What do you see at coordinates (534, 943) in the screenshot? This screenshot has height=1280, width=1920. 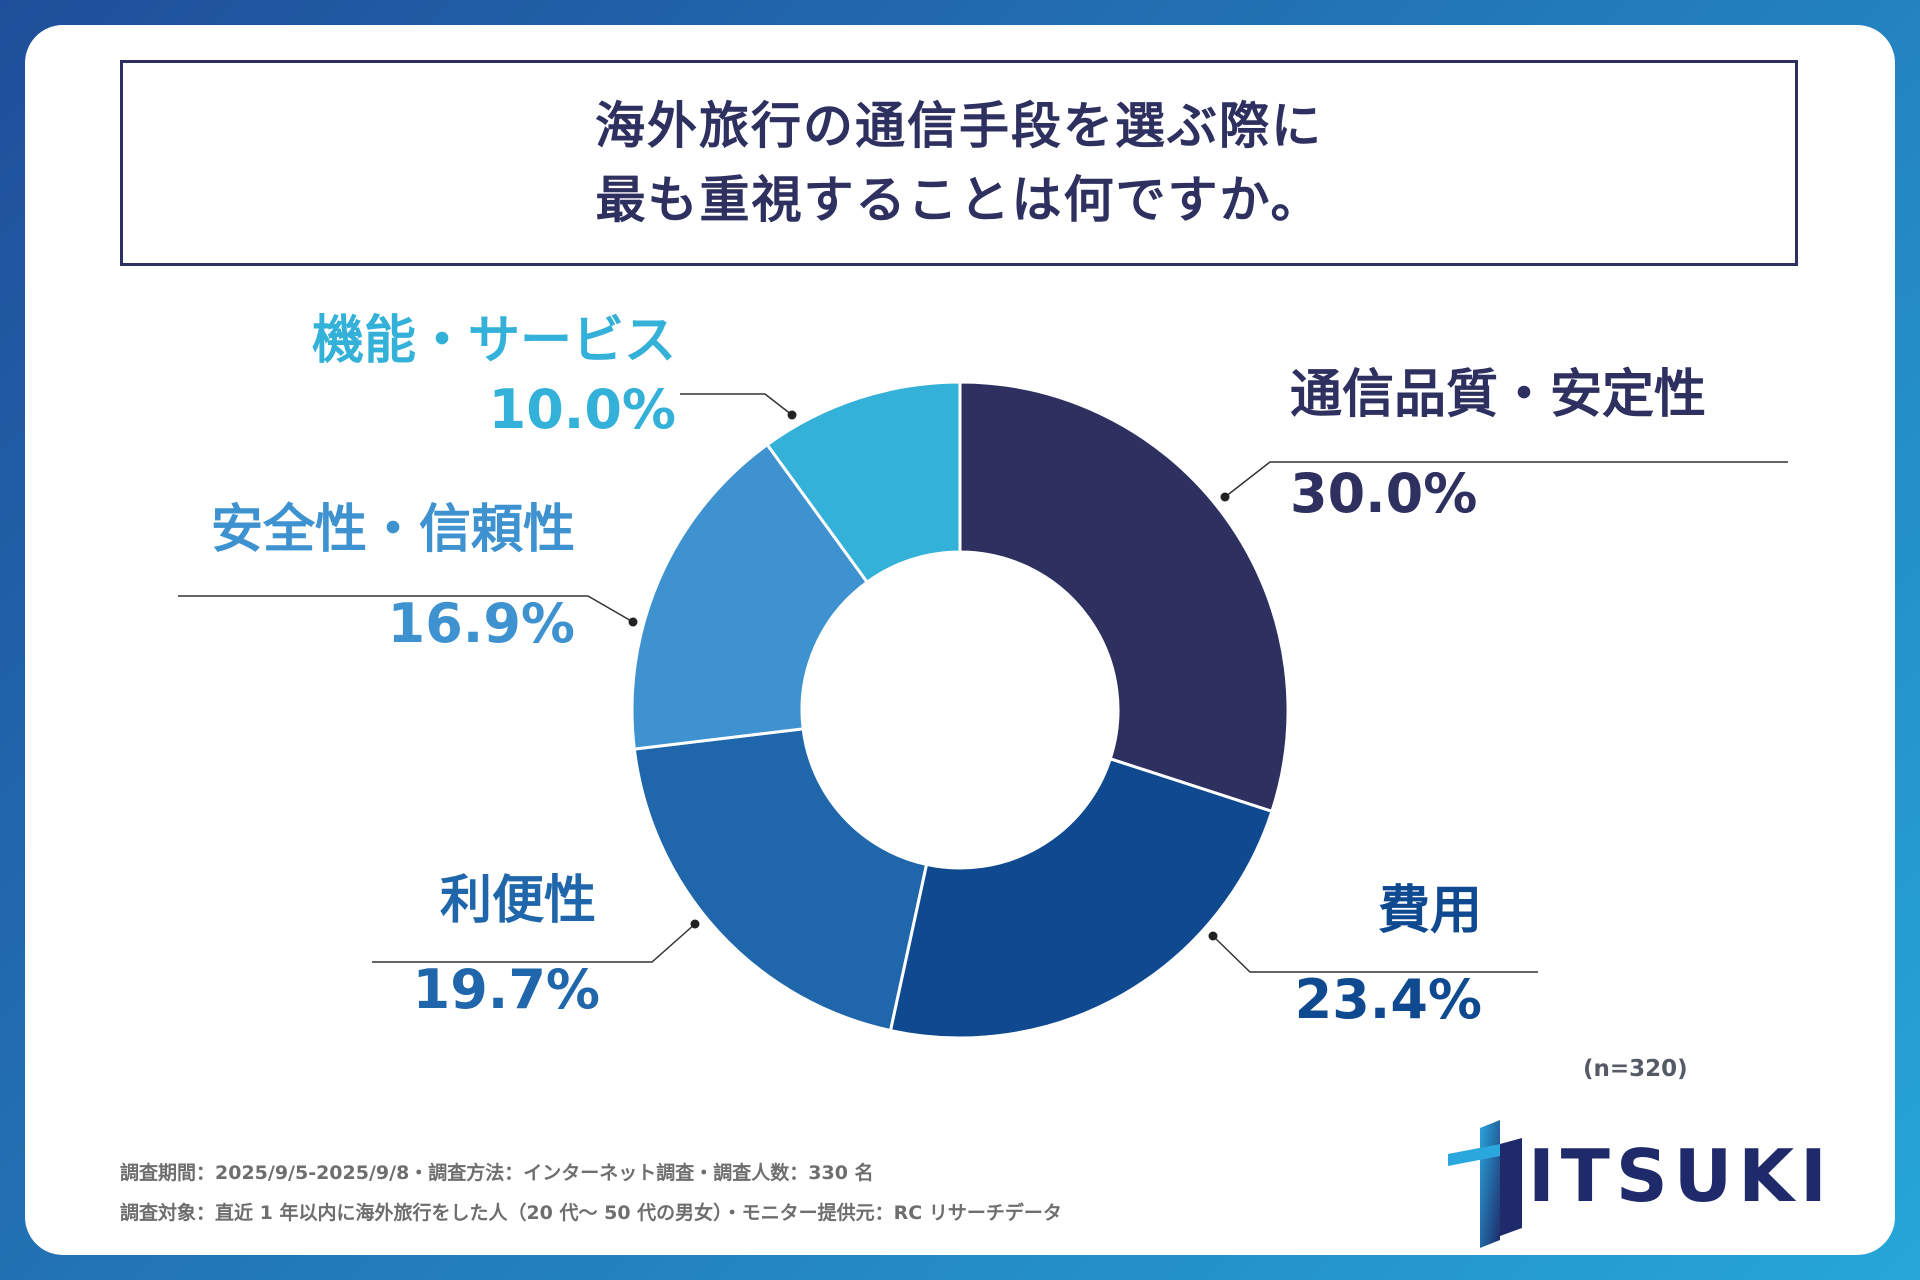 I see `leader-line-convenience` at bounding box center [534, 943].